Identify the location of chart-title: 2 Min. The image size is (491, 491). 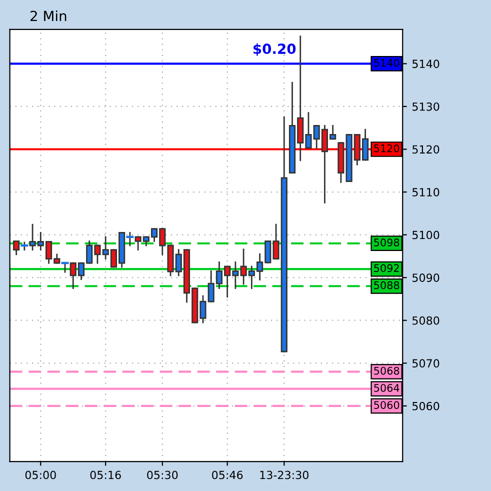
(48, 16).